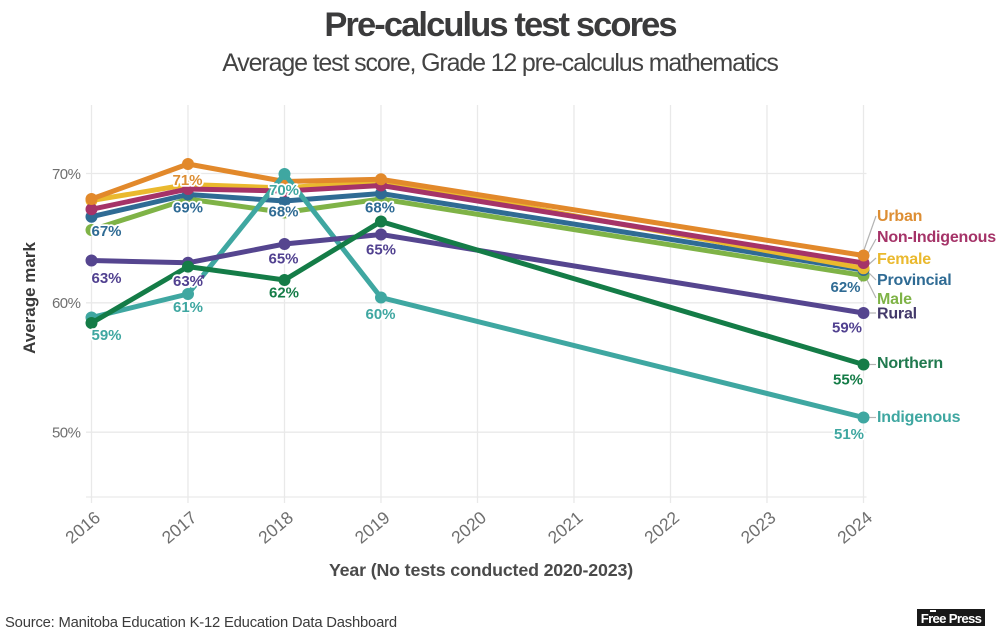 The image size is (1000, 640). What do you see at coordinates (82, 527) in the screenshot?
I see `svg-text: 2016` at bounding box center [82, 527].